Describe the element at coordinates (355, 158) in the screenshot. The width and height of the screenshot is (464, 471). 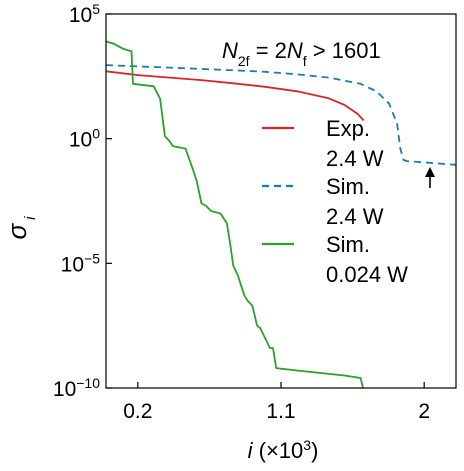
I see `legend-label-exp-2.4w-power: 2.4 W` at that location.